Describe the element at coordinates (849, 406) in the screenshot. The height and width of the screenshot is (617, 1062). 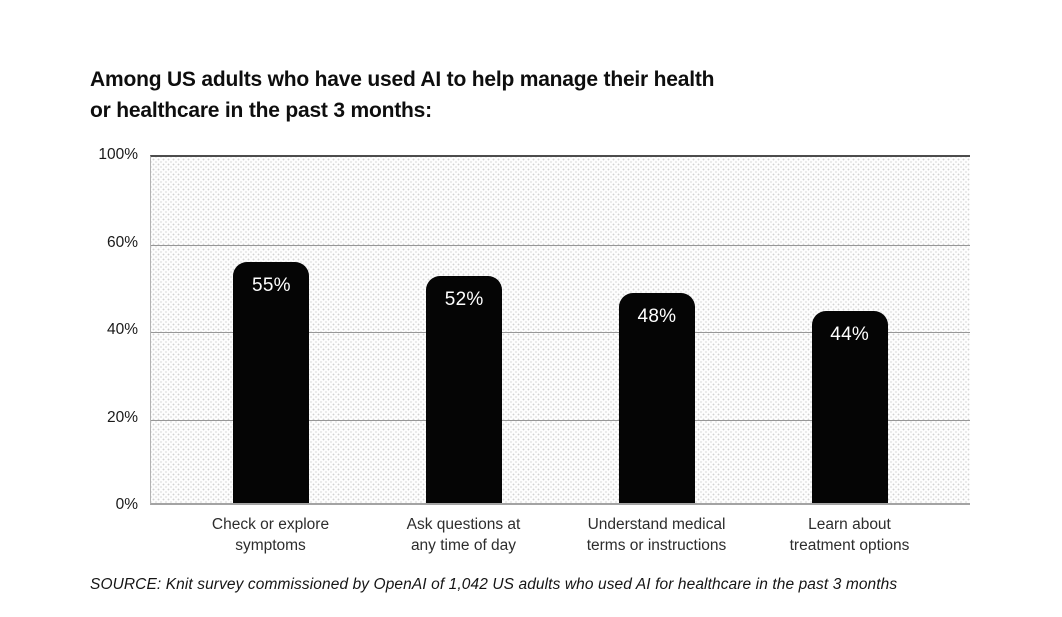
I see `bar: 44%` at that location.